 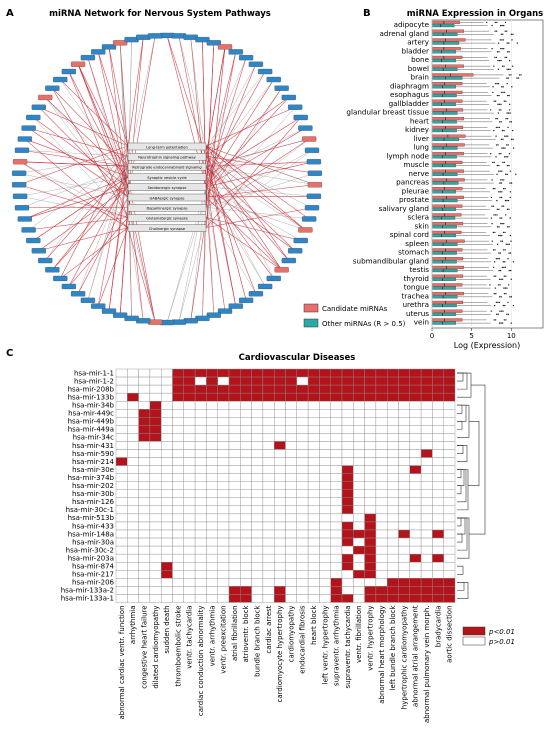 I want to click on dendrogram-branch, so click(x=463, y=590).